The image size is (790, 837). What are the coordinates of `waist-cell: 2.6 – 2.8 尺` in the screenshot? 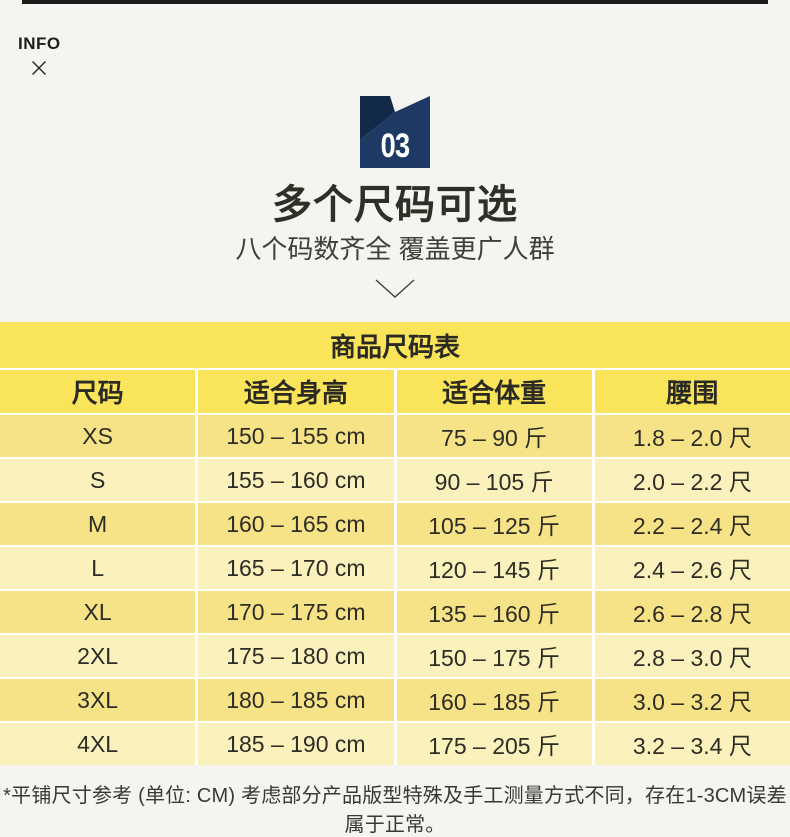 It's located at (692, 612).